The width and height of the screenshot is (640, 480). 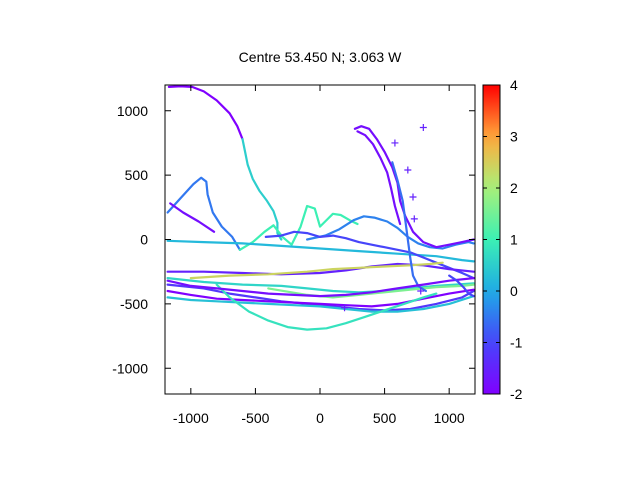 What do you see at coordinates (449, 418) in the screenshot?
I see `x-tick-label: 1000` at bounding box center [449, 418].